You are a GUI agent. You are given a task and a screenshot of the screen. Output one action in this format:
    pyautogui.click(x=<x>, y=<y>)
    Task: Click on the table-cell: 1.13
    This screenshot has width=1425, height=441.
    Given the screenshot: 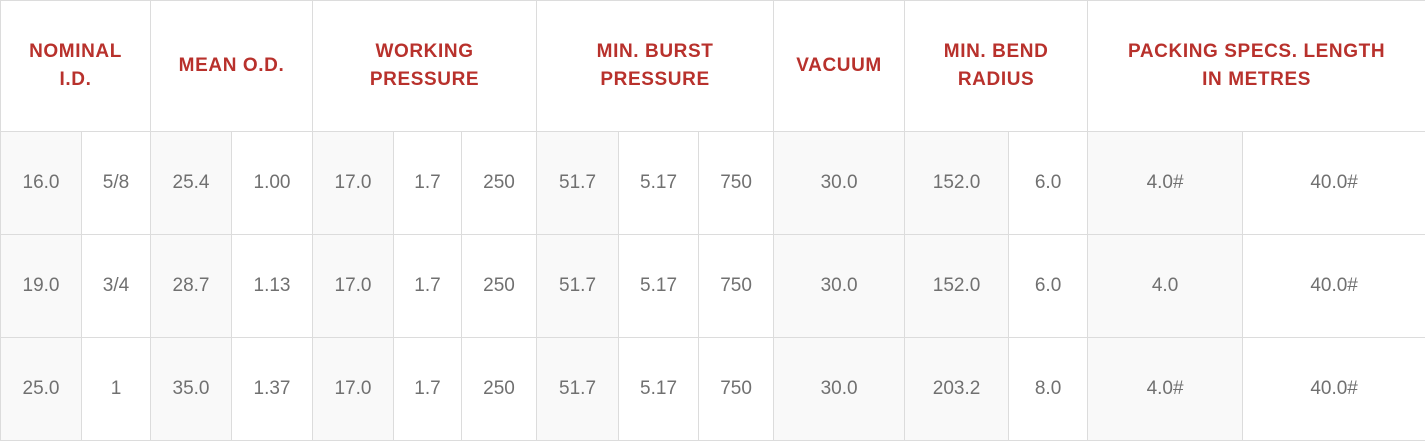 What is the action you would take?
    pyautogui.click(x=272, y=286)
    